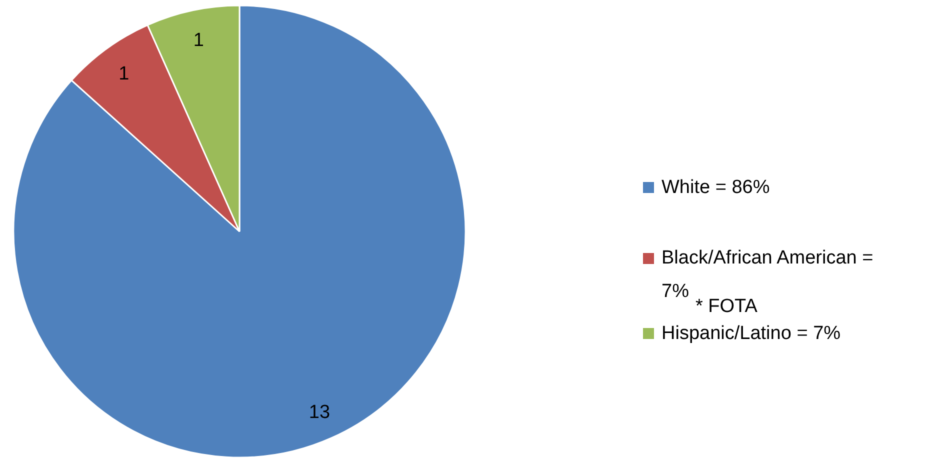 This screenshot has width=928, height=458. I want to click on legend-label: Hispanic/Latino = 7%, so click(751, 333).